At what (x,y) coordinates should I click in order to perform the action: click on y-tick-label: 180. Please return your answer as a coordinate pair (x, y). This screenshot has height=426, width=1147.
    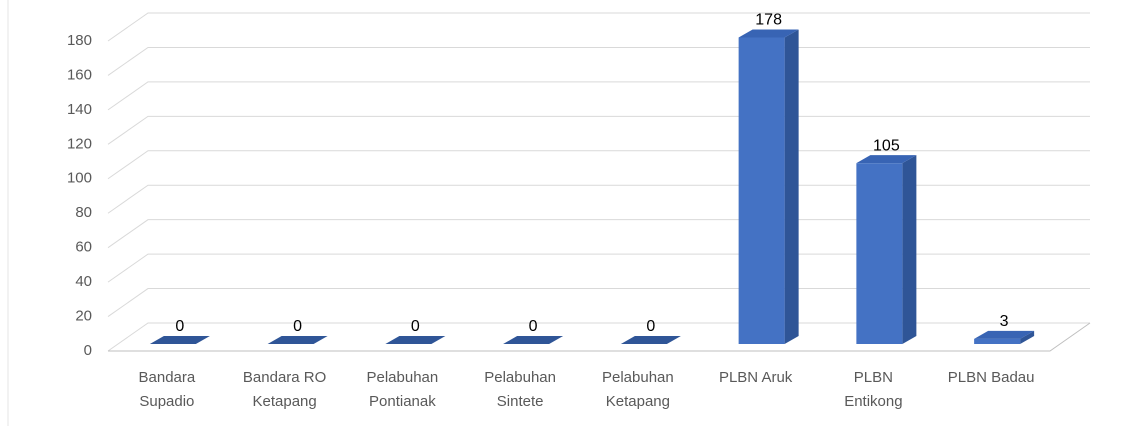
    Looking at the image, I should click on (79, 40).